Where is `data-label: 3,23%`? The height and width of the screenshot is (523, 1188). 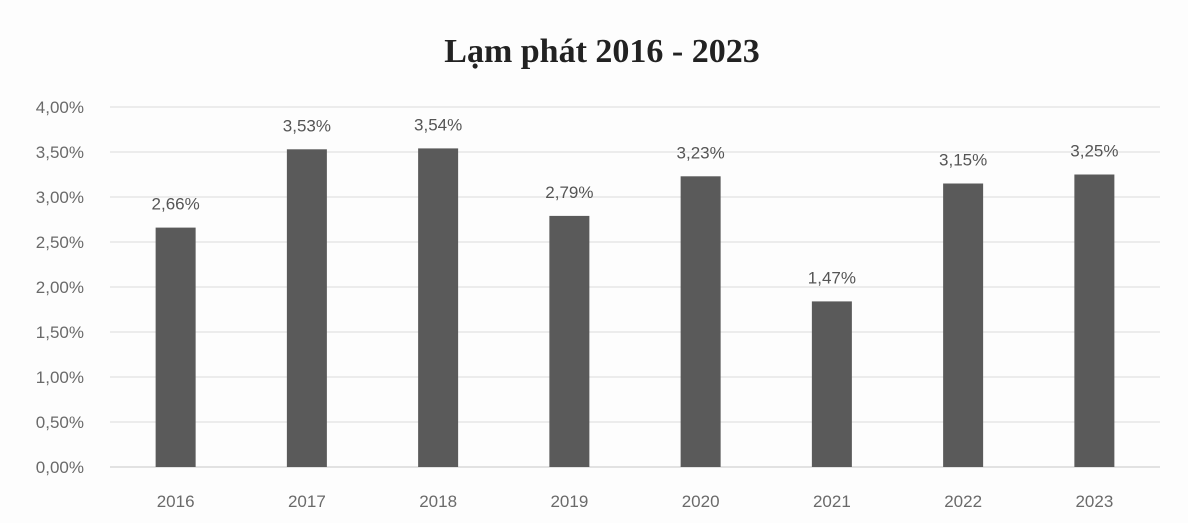 data-label: 3,23% is located at coordinates (701, 152).